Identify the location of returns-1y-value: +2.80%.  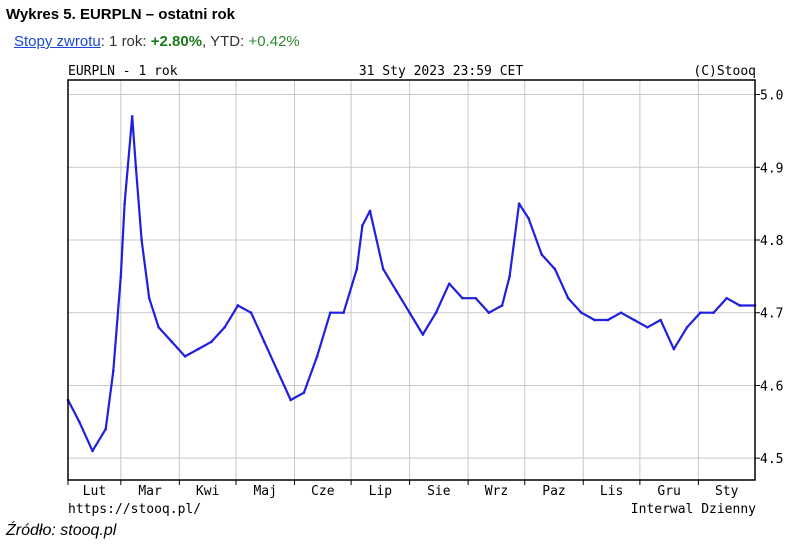
(176, 41).